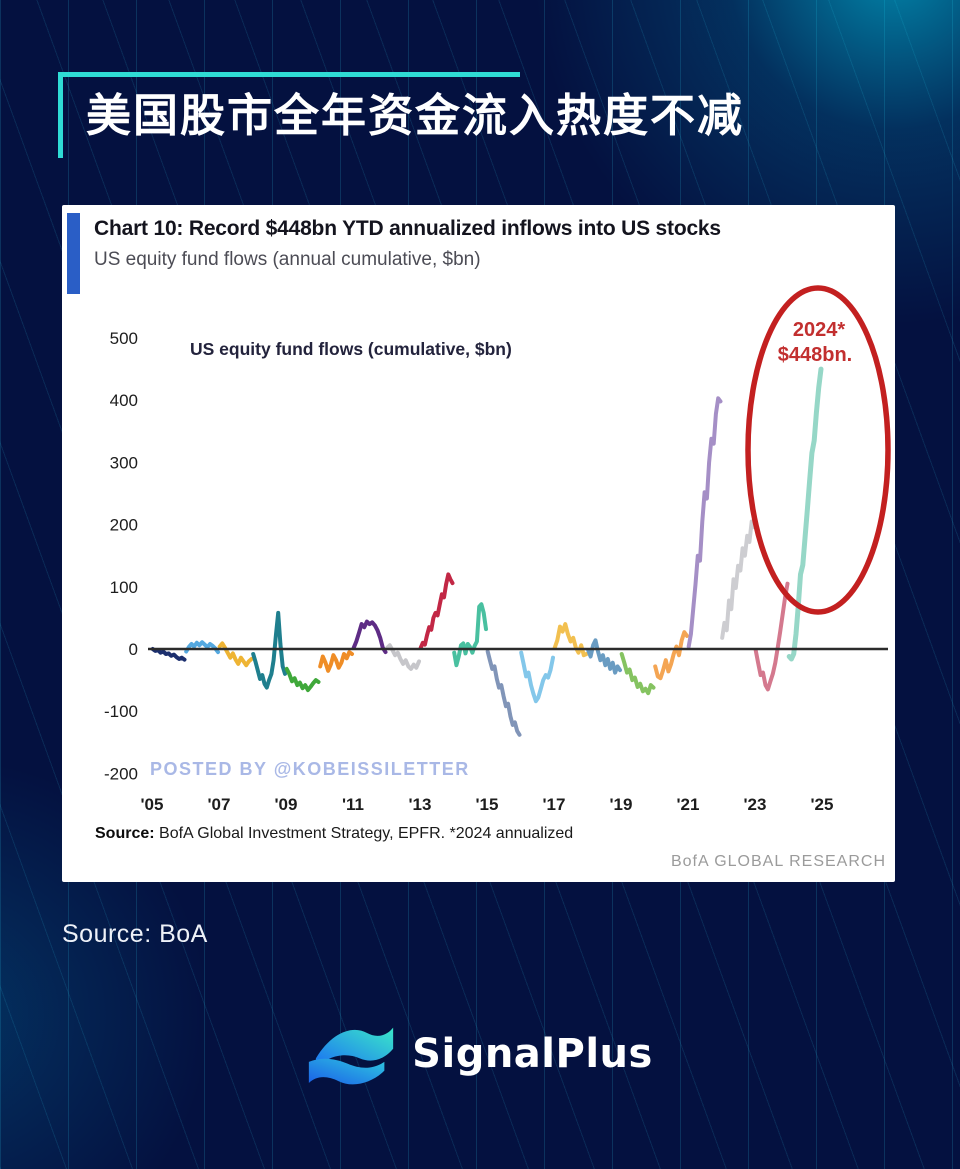 This screenshot has width=960, height=1169. I want to click on headline-top-accent, so click(289, 74).